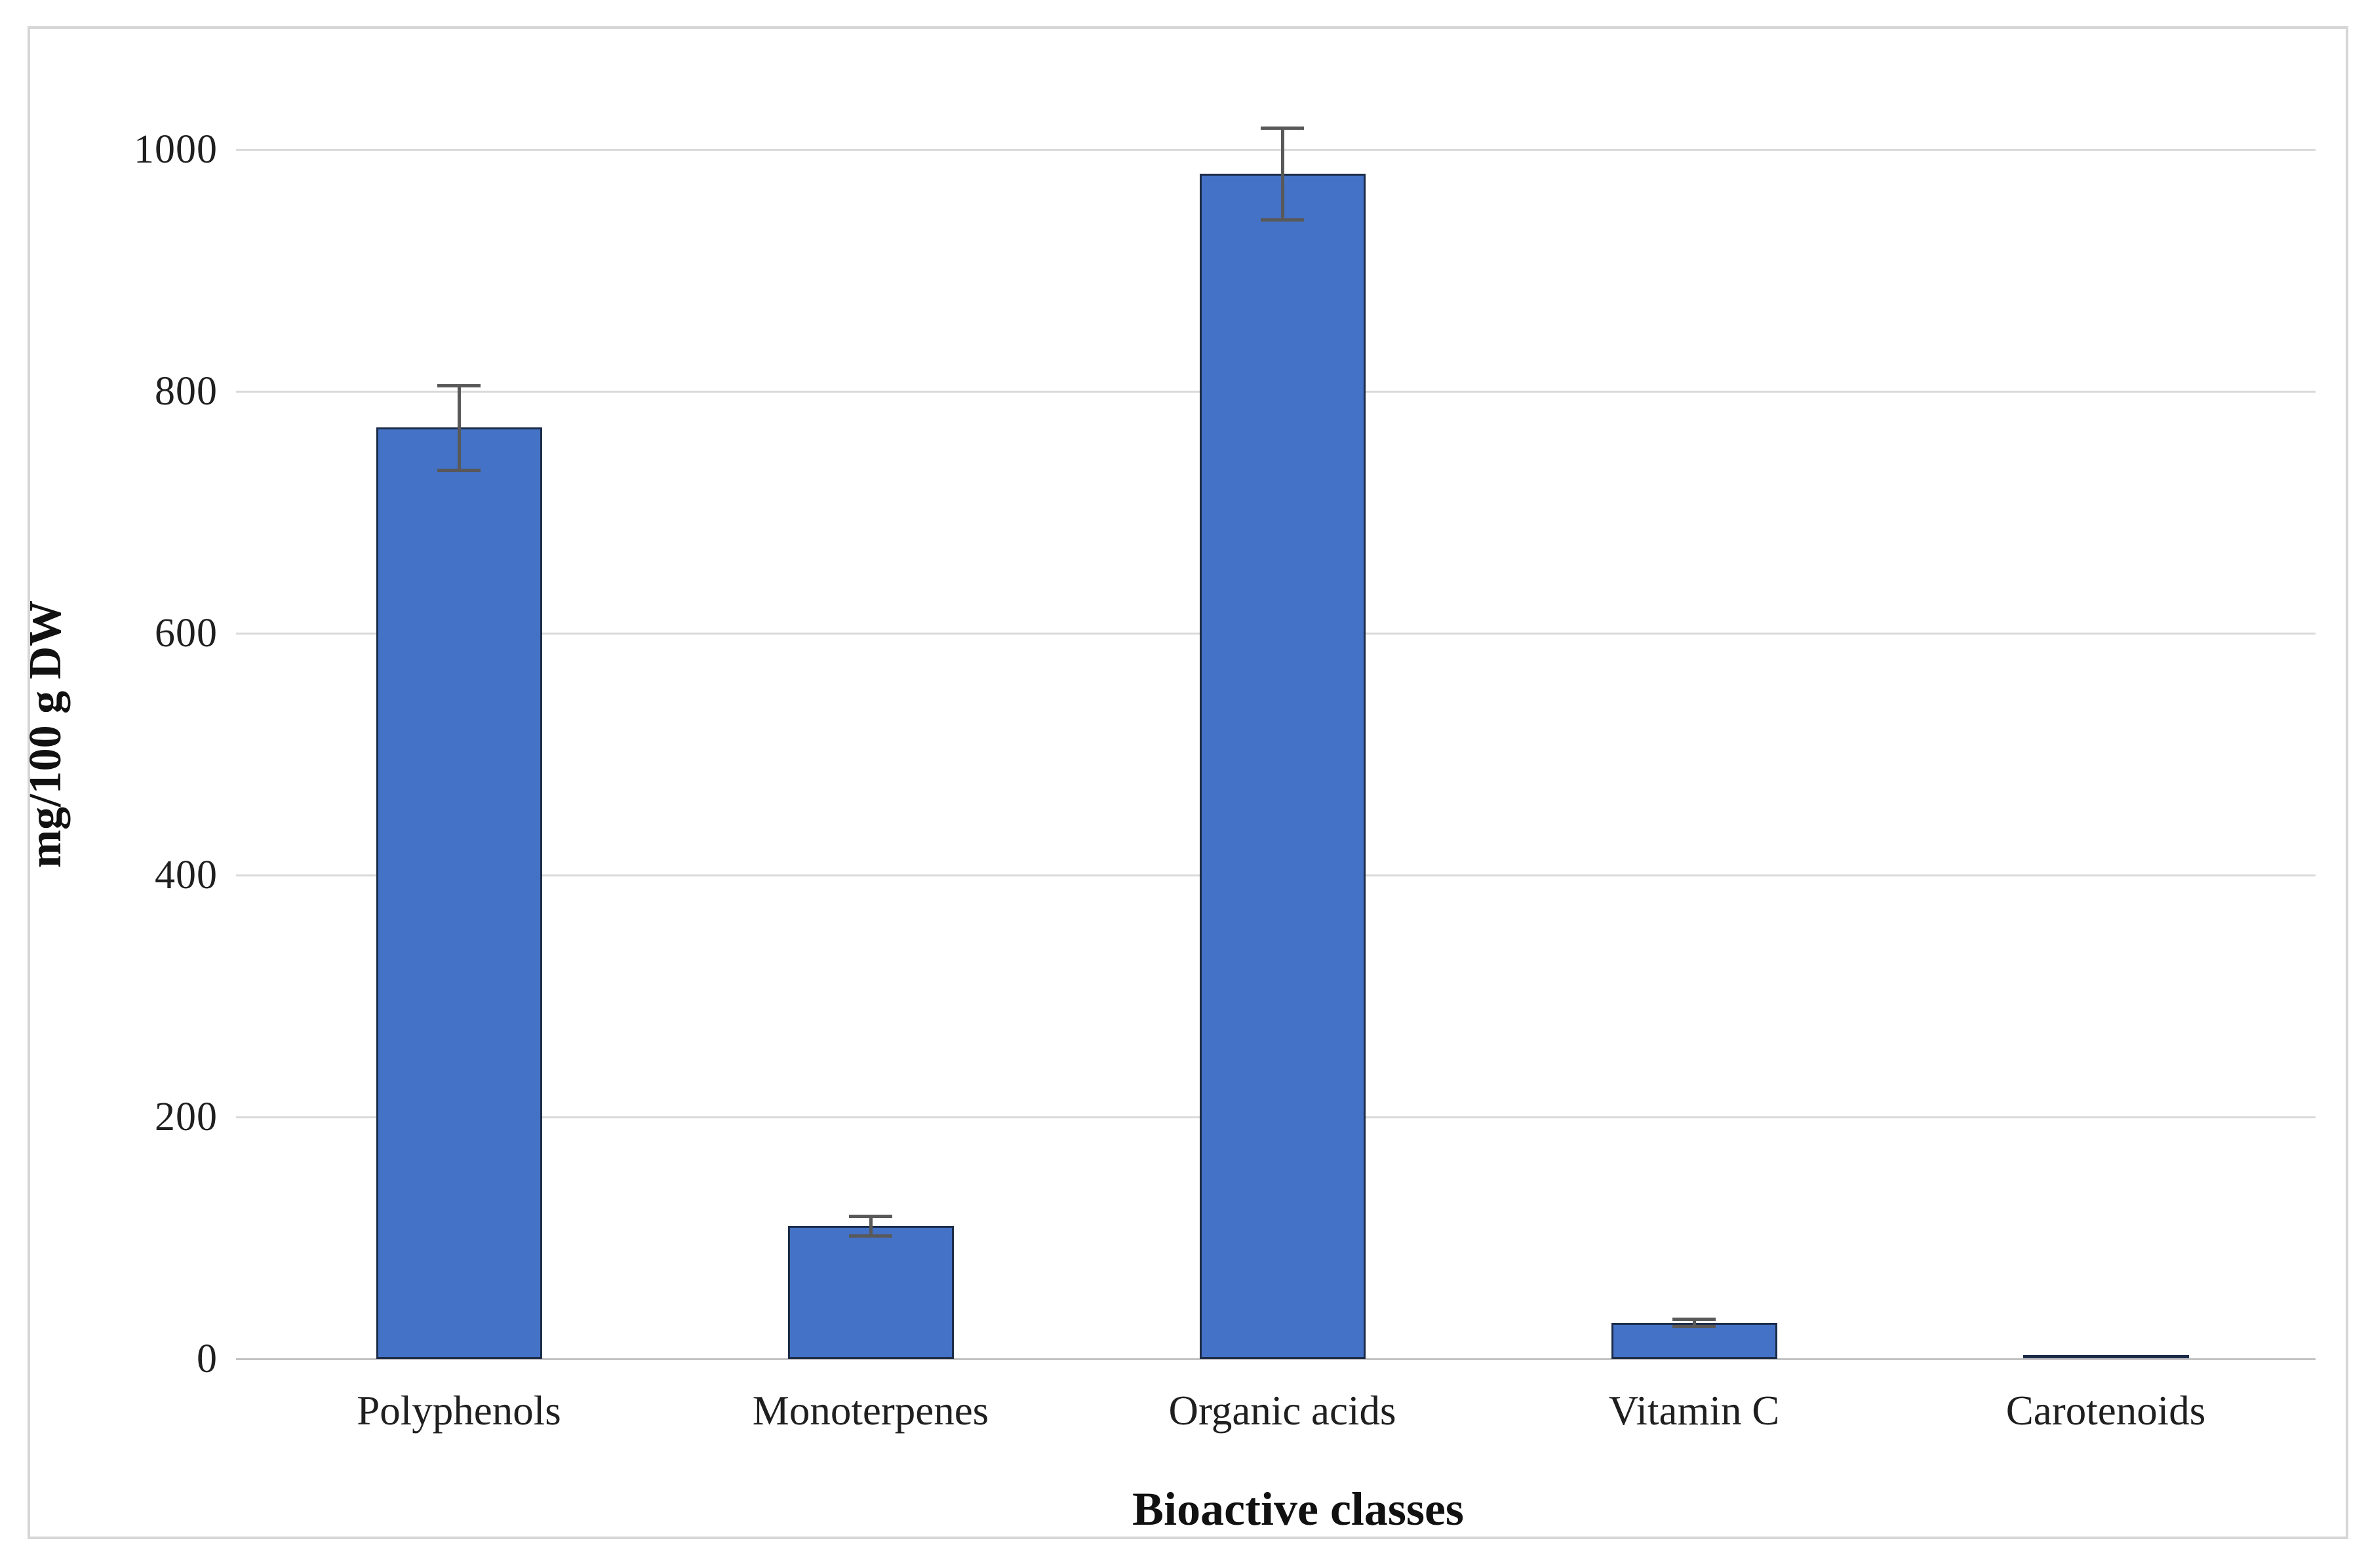  What do you see at coordinates (207, 1359) in the screenshot?
I see `y-tick-label-0: 0` at bounding box center [207, 1359].